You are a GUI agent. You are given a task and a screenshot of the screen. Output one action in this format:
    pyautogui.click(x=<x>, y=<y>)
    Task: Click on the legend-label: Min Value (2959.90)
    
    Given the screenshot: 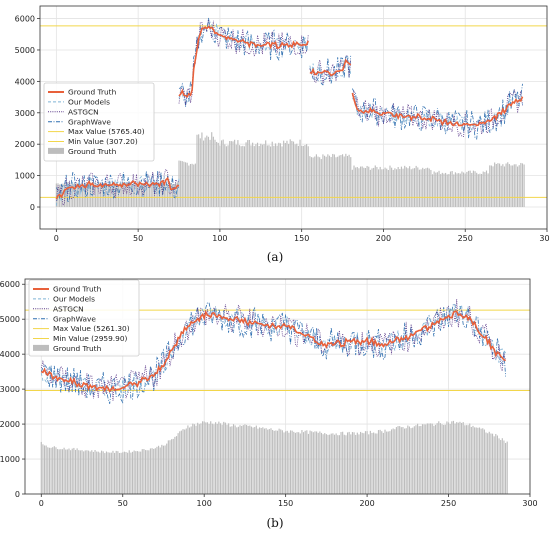 What is the action you would take?
    pyautogui.click(x=90, y=338)
    